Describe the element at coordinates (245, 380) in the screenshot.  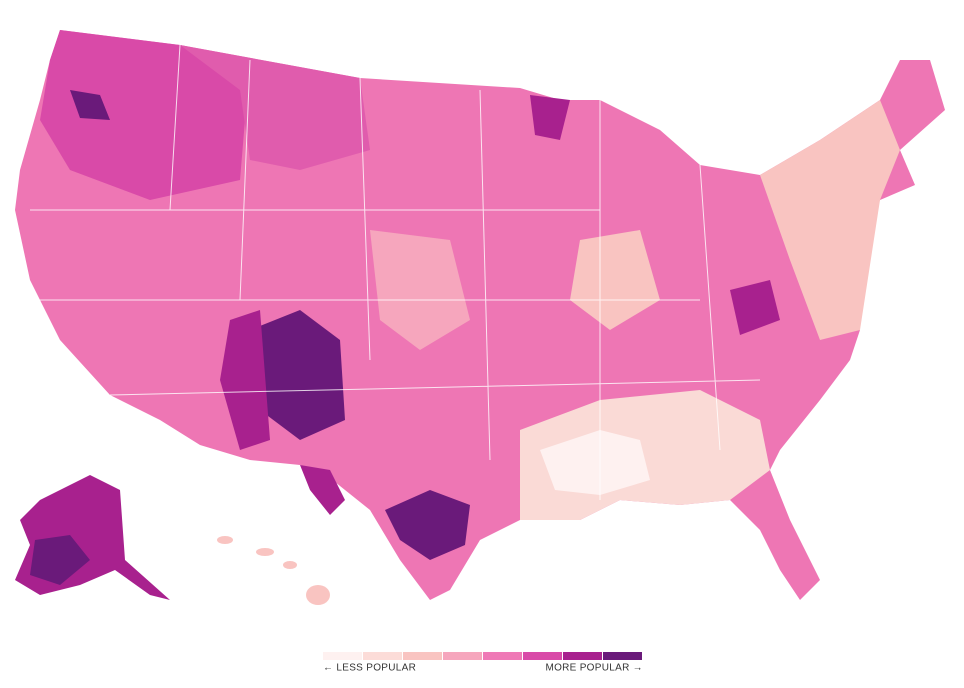
I see `region-southwest` at that location.